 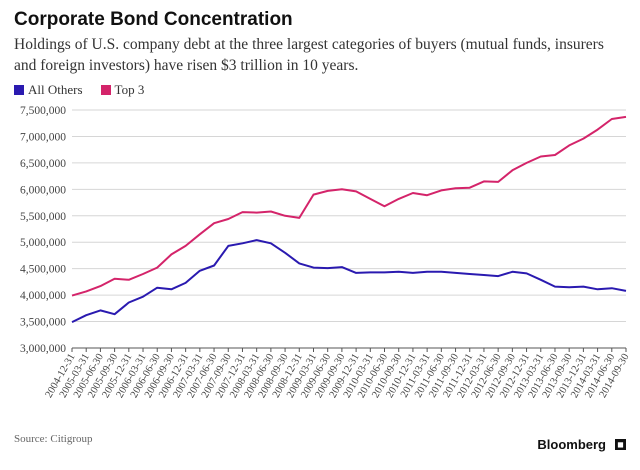 I want to click on bloomberg-icon: ◼, so click(x=620, y=444).